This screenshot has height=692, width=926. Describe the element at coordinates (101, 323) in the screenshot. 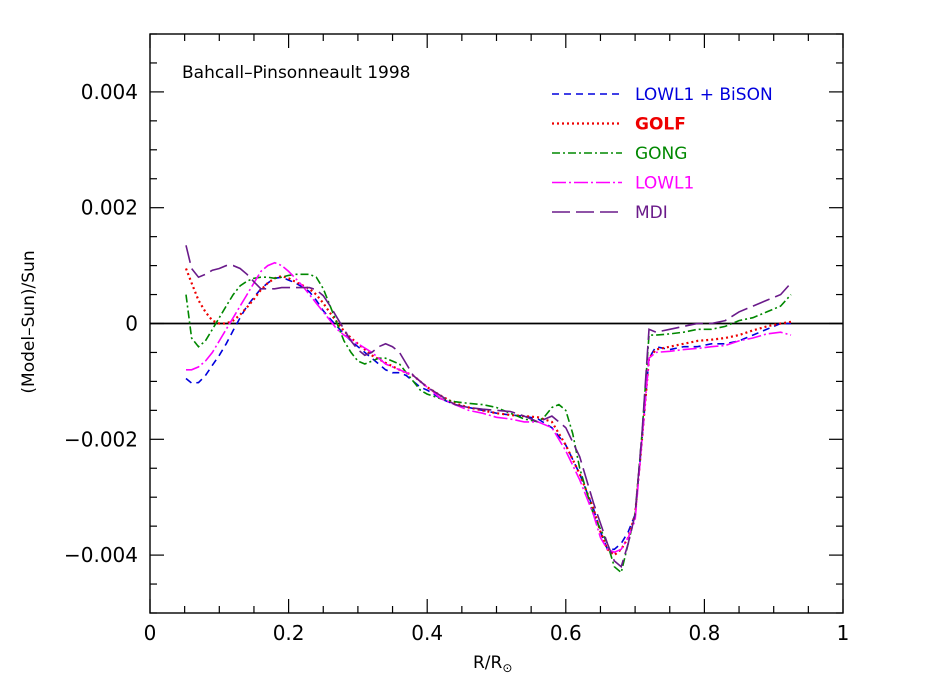

I see `y-tick-labels: −0.004 −0.002 0 0.002 0.004` at that location.